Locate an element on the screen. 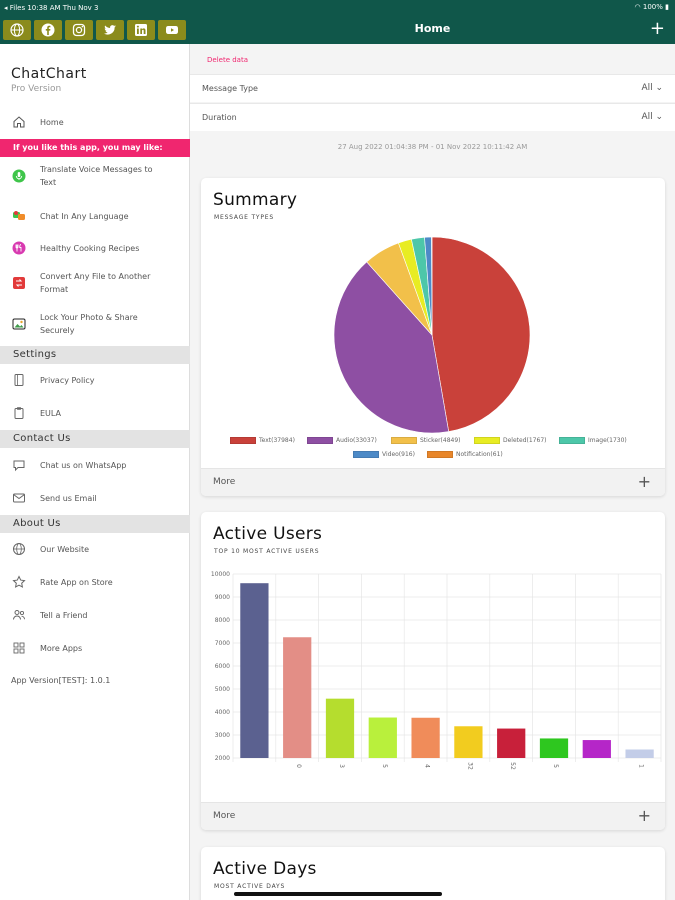 Image resolution: width=675 pixels, height=900 pixels. instagram-icon is located at coordinates (79, 30).